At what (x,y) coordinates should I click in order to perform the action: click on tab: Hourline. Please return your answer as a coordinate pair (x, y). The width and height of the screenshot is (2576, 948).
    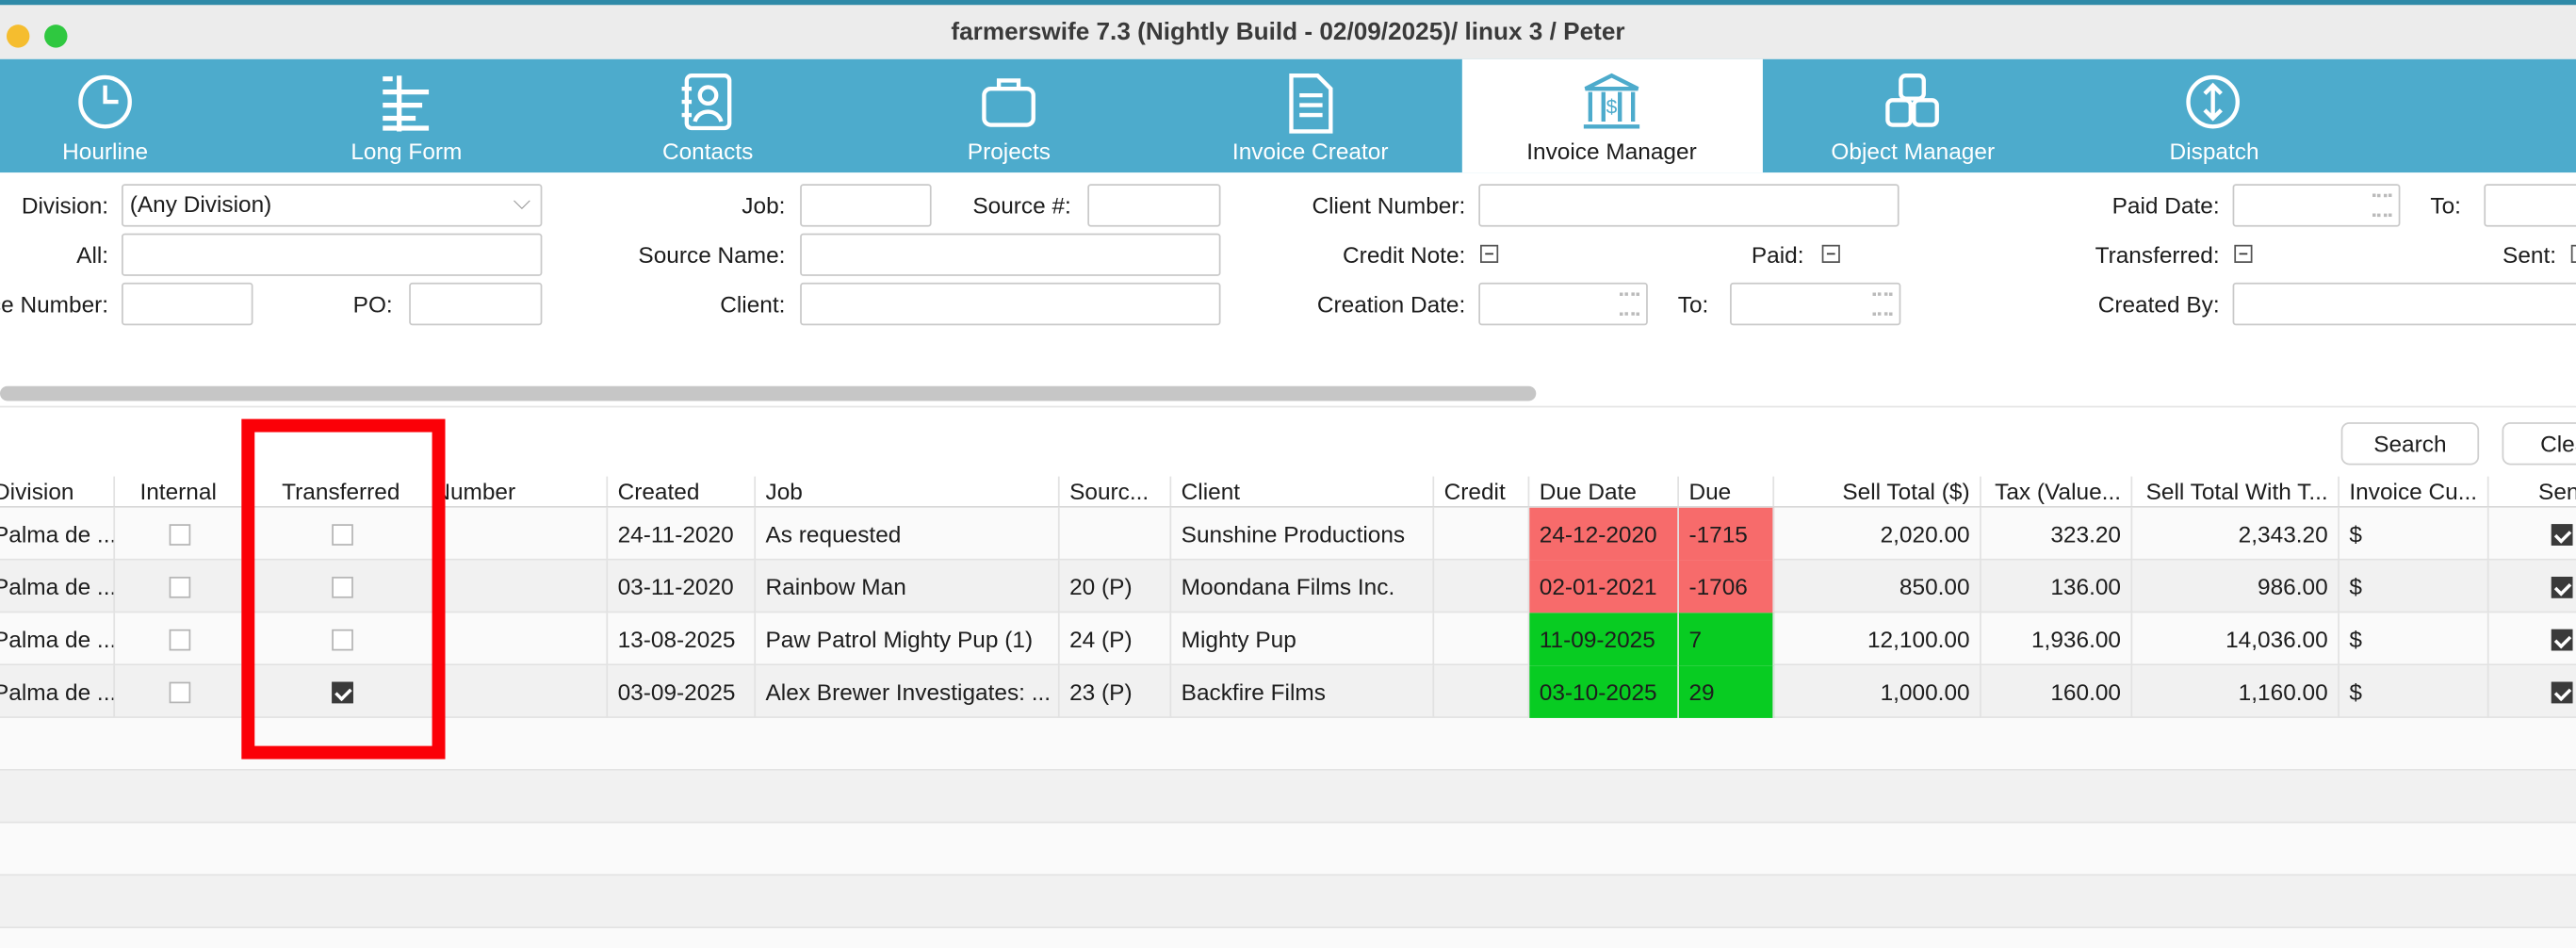
    Looking at the image, I should click on (127, 116).